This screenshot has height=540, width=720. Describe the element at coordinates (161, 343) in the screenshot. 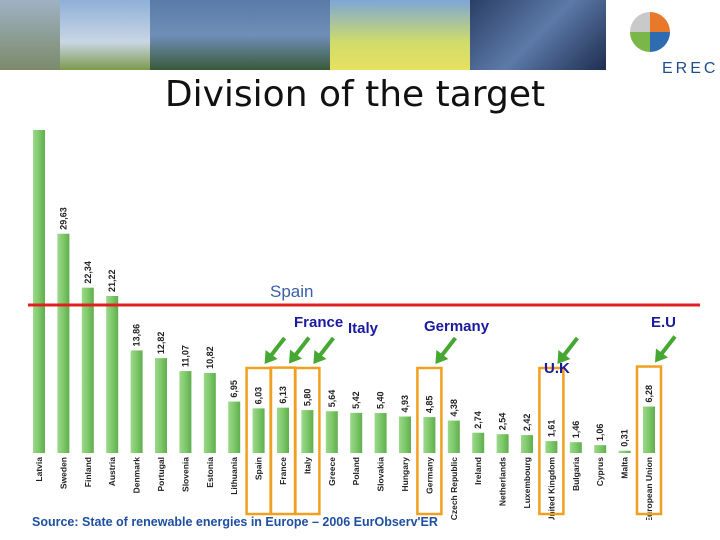

I see `value-label-portugal: 12,82` at that location.